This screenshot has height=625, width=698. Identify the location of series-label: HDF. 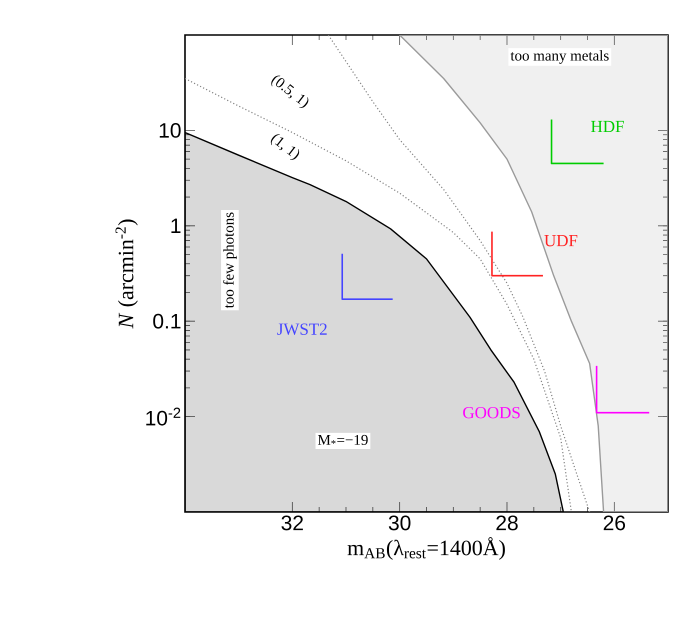
(607, 126).